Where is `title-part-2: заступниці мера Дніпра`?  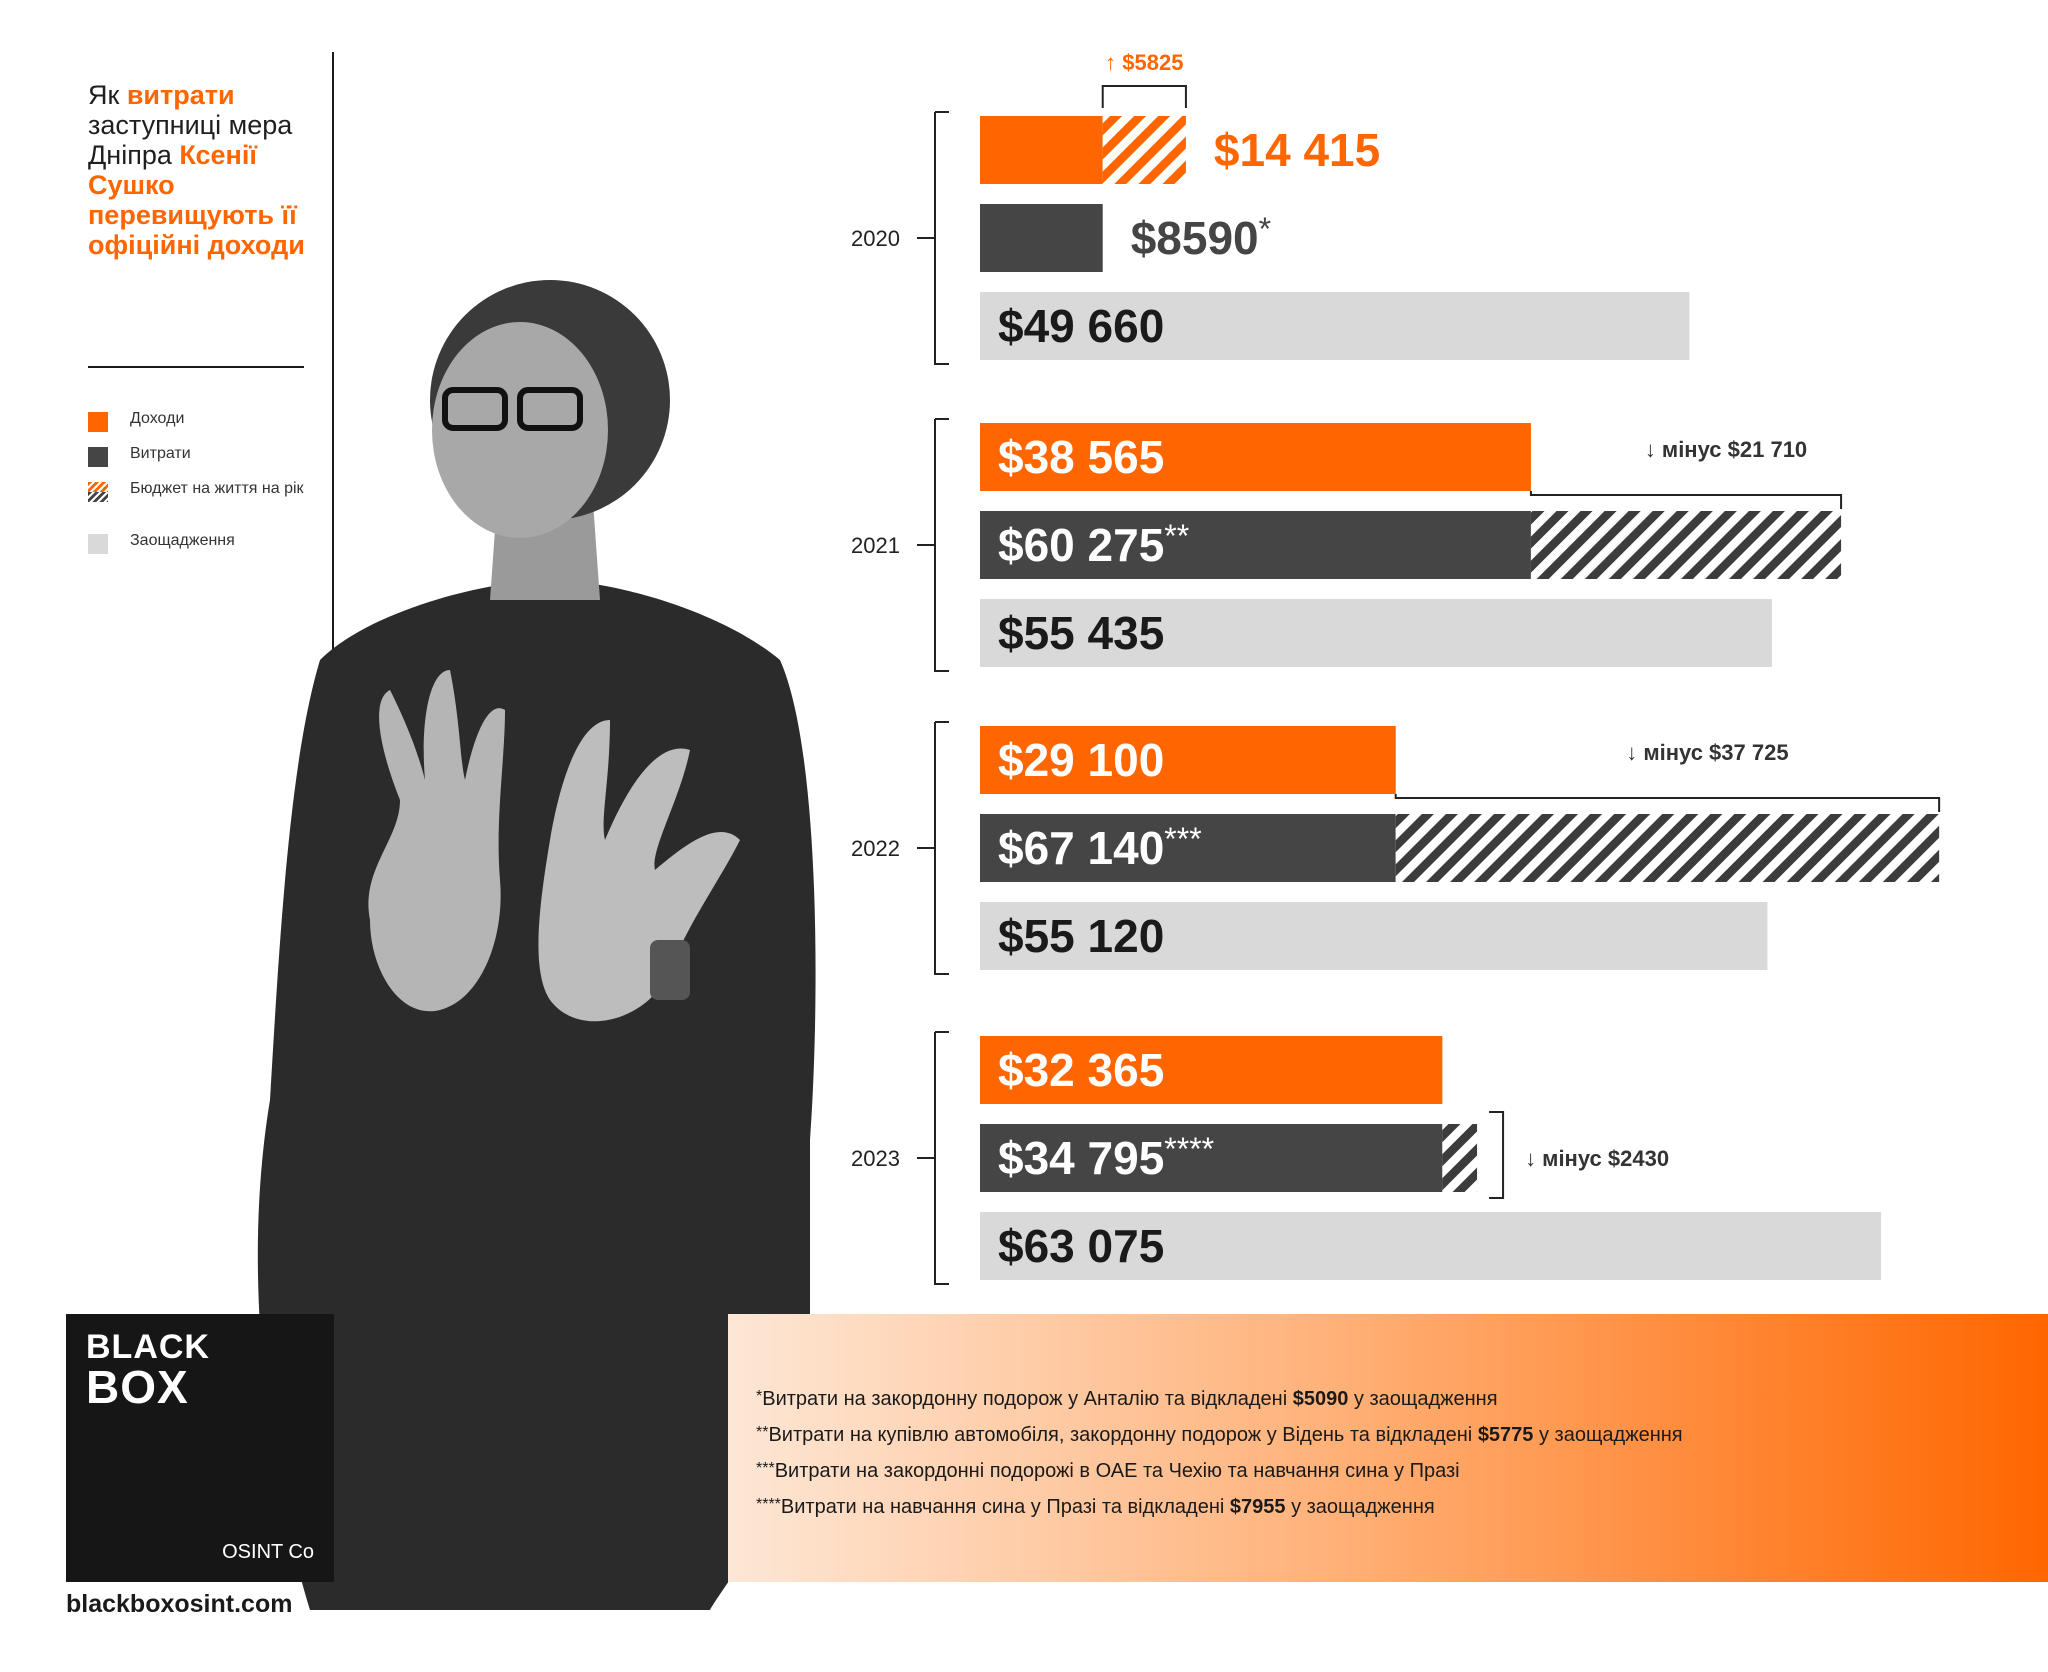
title-part-2: заступниці мера Дніпра is located at coordinates (190, 140).